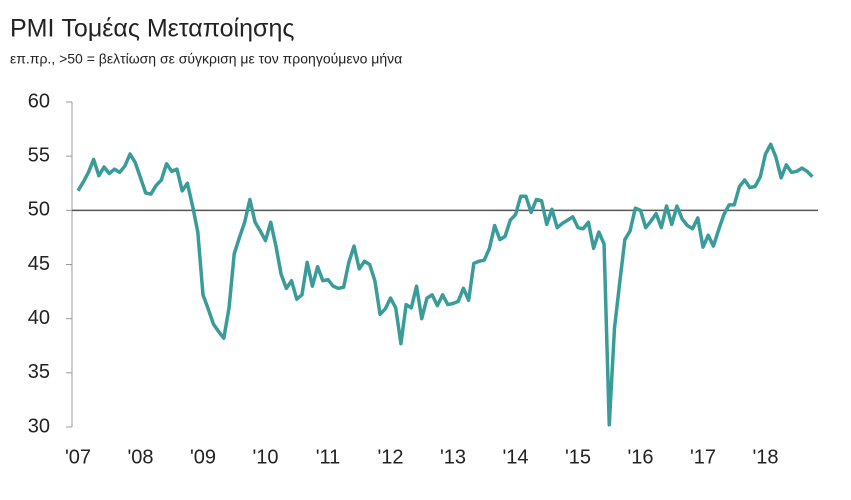  Describe the element at coordinates (39, 426) in the screenshot. I see `y-tick-label: 30` at that location.